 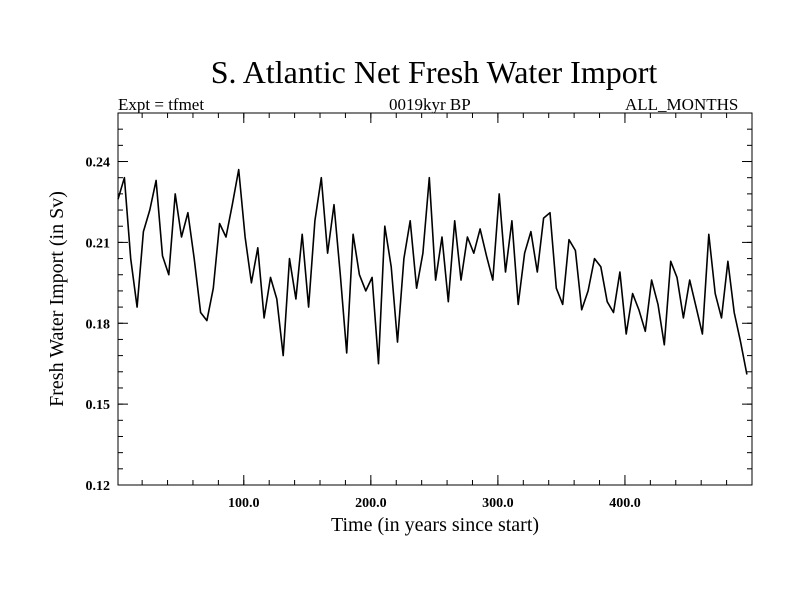 What do you see at coordinates (244, 503) in the screenshot?
I see `x-tick-label: 100.0` at bounding box center [244, 503].